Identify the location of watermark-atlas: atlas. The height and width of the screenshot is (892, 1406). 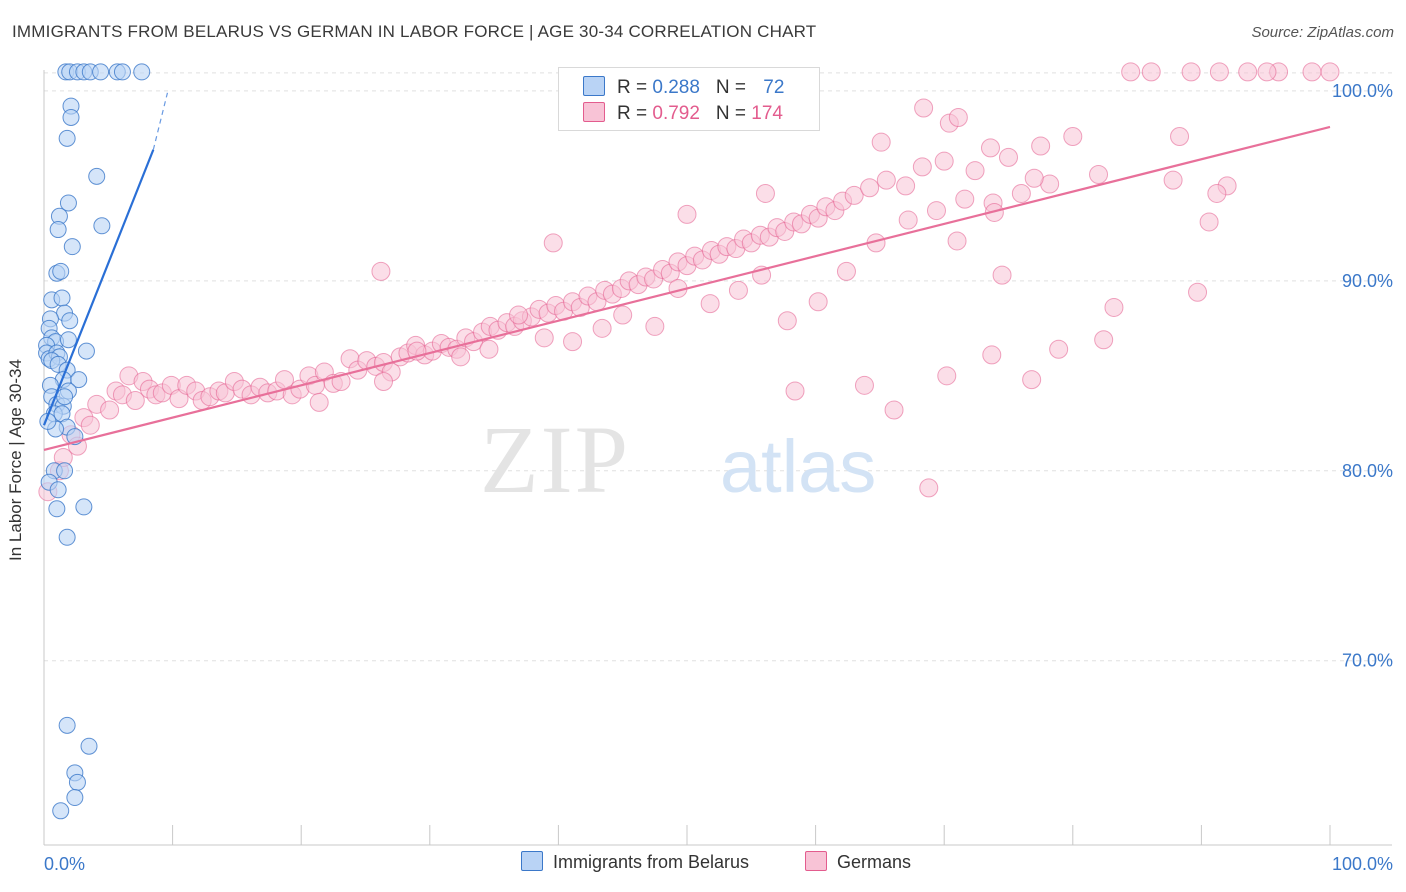
(798, 466).